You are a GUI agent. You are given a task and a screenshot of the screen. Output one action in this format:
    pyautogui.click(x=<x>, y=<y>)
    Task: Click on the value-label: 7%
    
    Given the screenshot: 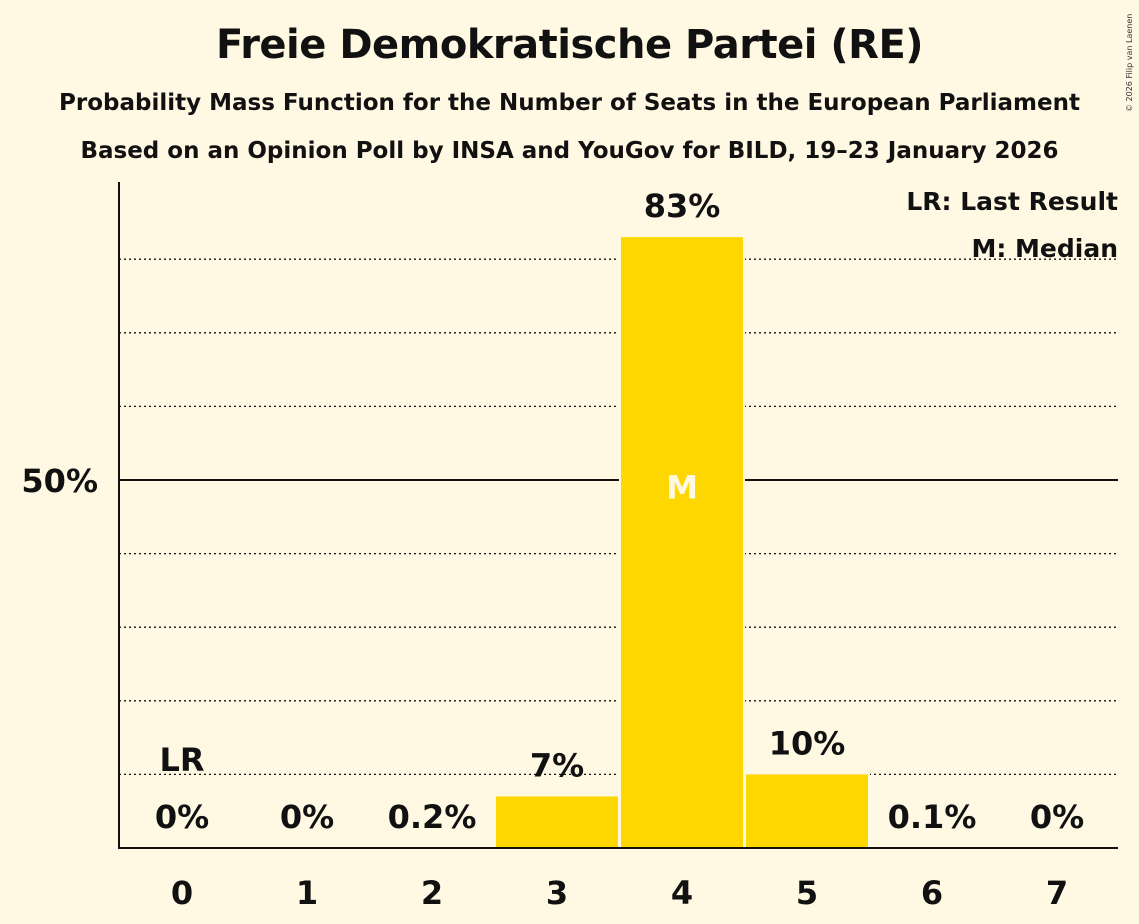 What is the action you would take?
    pyautogui.click(x=557, y=765)
    